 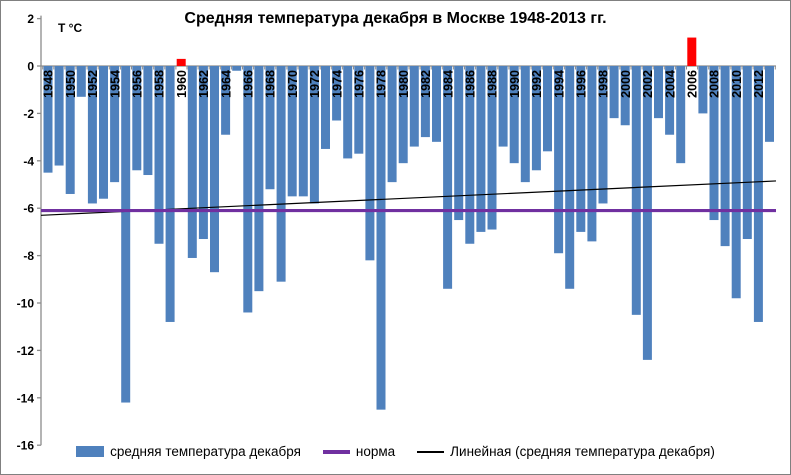 I want to click on svg-text: 1958, so click(x=160, y=84).